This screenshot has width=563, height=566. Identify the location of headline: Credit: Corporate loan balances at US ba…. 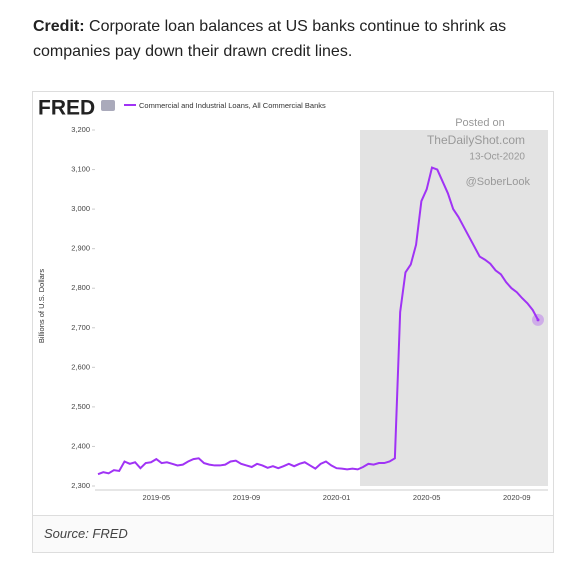
(288, 39).